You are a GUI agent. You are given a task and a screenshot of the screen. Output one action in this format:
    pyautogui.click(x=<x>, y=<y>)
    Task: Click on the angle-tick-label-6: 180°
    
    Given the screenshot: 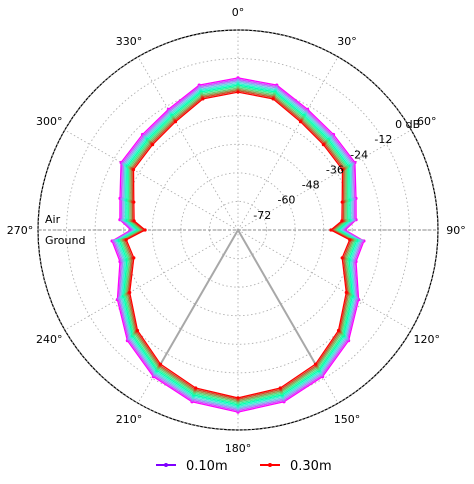 What is the action you would take?
    pyautogui.click(x=238, y=448)
    